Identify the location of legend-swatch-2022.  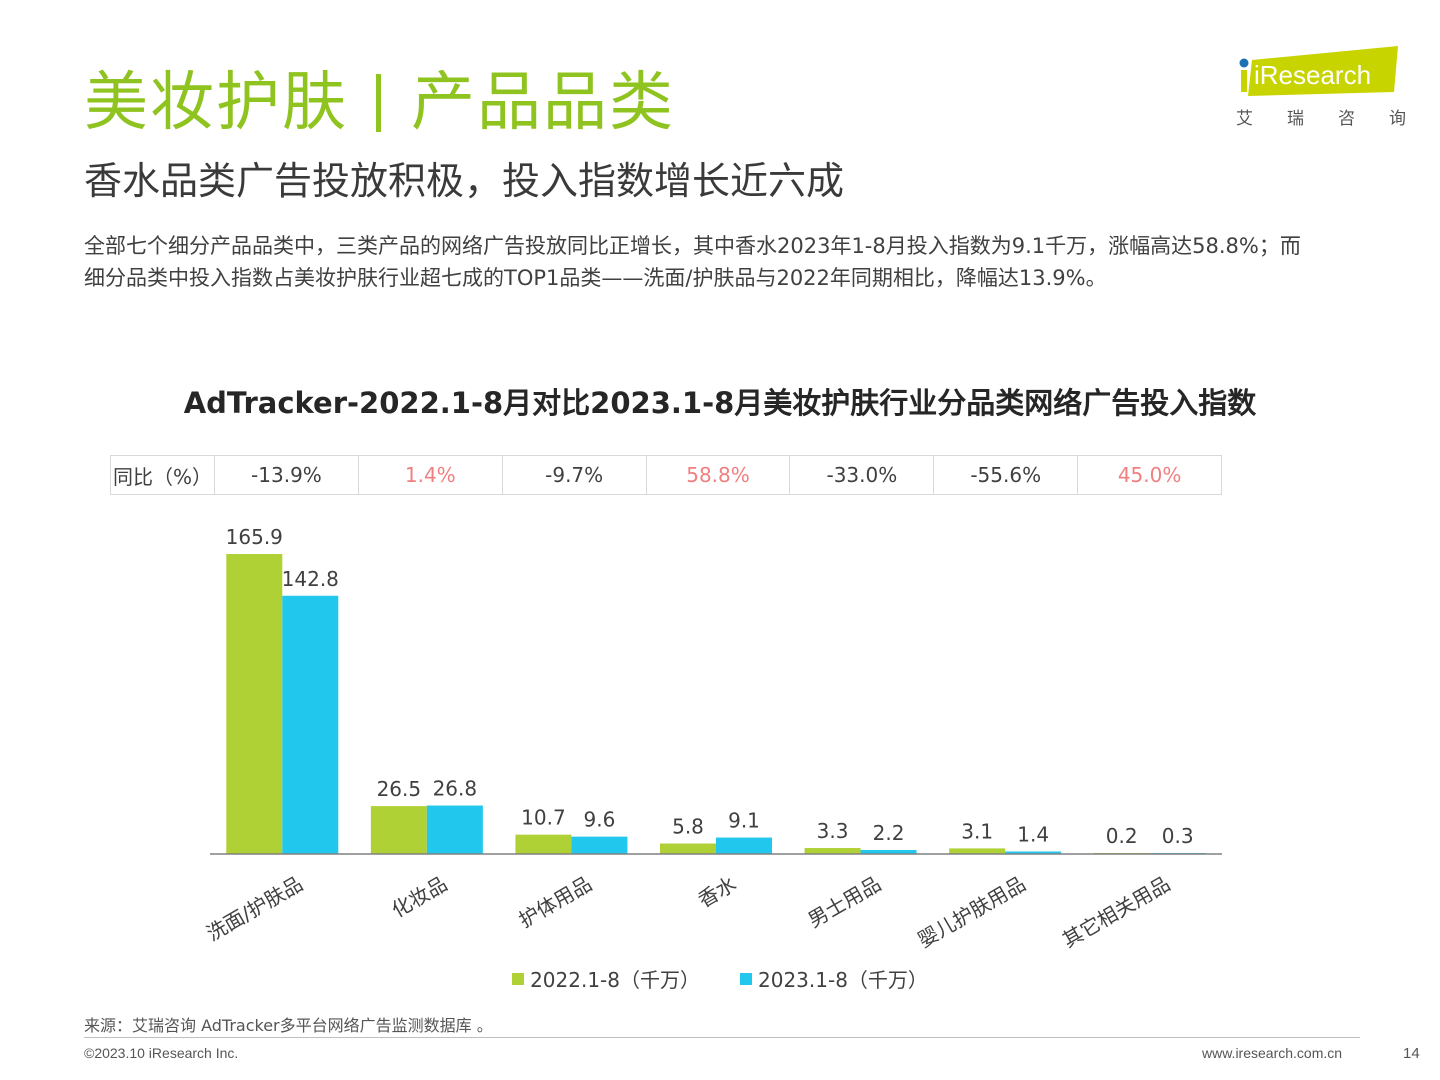
(518, 978).